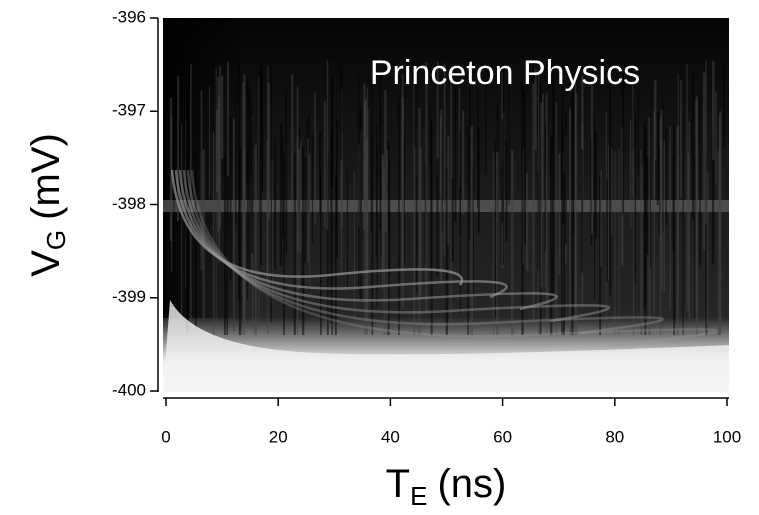  What do you see at coordinates (129, 16) in the screenshot?
I see `y-tick-label: -396` at bounding box center [129, 16].